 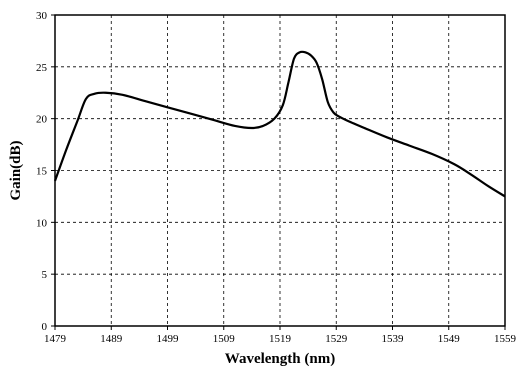 What do you see at coordinates (55, 339) in the screenshot?
I see `x-tick-label: 1479` at bounding box center [55, 339].